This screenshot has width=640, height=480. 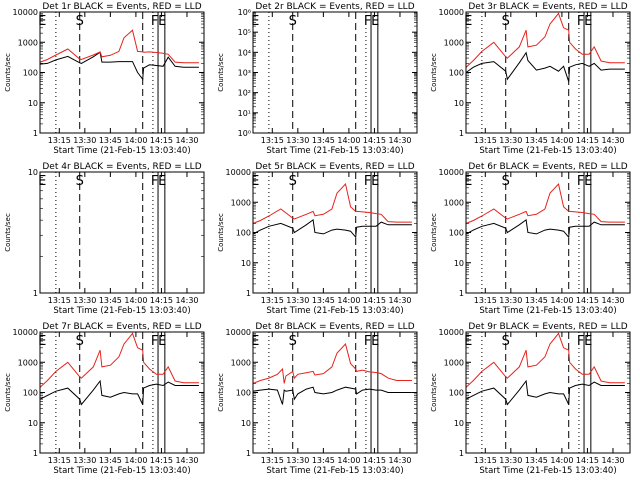 What do you see at coordinates (121, 7) in the screenshot?
I see `panel-title: Det 1r BLACK = Events, RED = LLD` at bounding box center [121, 7].